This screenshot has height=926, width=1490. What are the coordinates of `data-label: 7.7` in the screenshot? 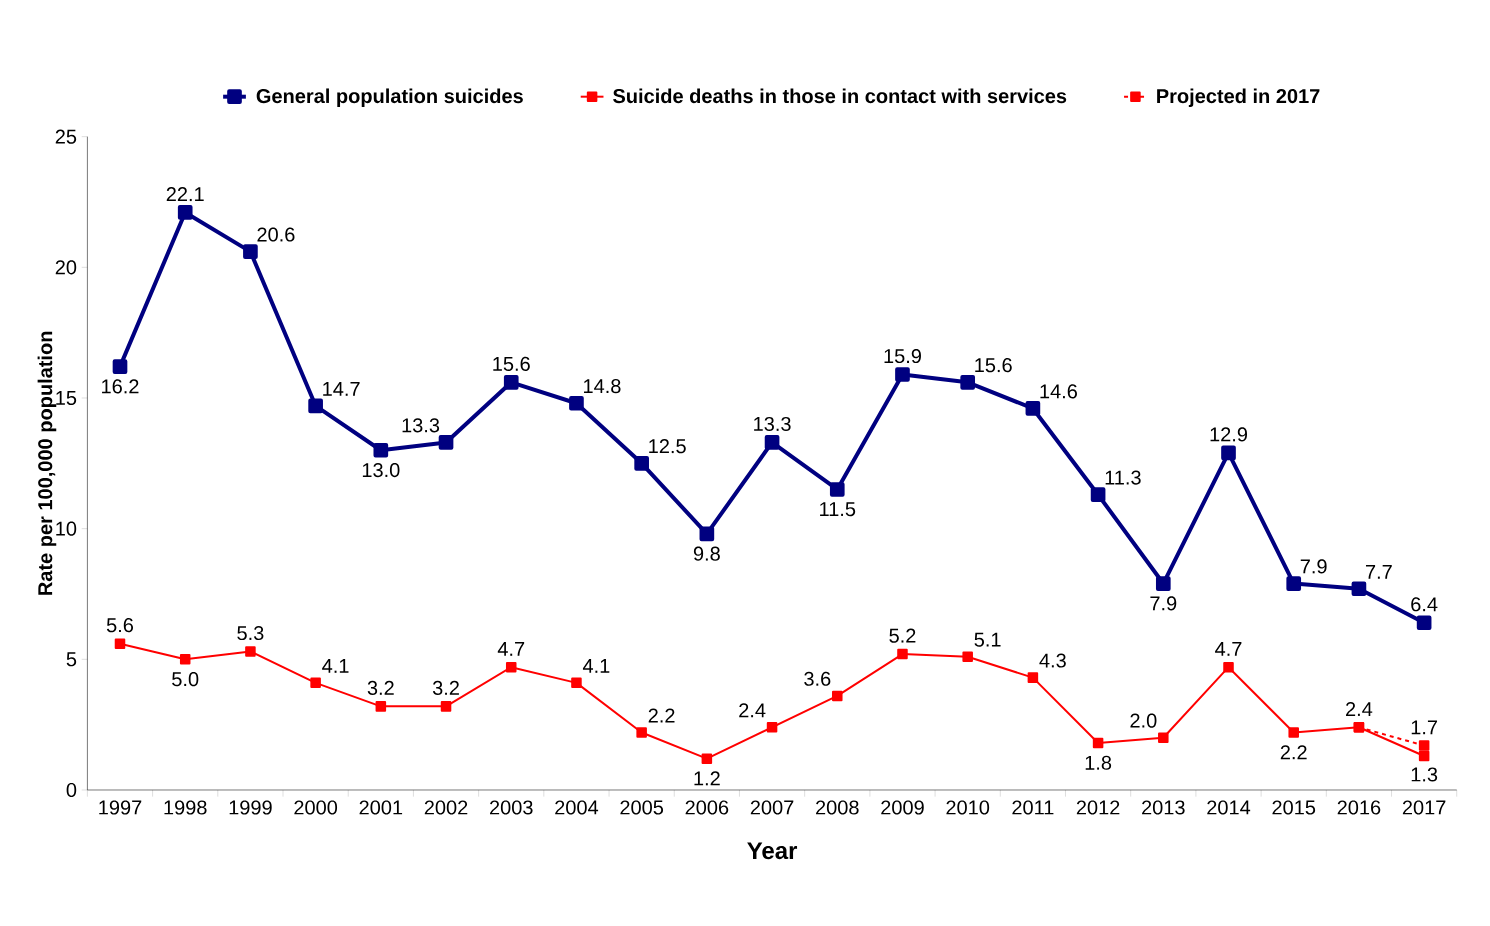 It's located at (1378, 571).